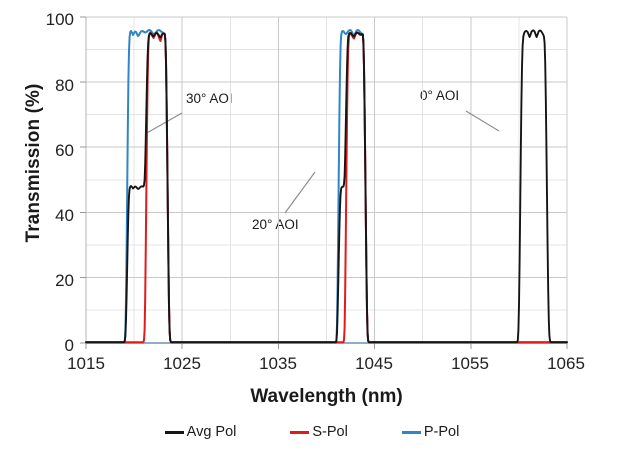 The width and height of the screenshot is (624, 453). Describe the element at coordinates (566, 363) in the screenshot. I see `x-axis-tick-label: 1065` at that location.